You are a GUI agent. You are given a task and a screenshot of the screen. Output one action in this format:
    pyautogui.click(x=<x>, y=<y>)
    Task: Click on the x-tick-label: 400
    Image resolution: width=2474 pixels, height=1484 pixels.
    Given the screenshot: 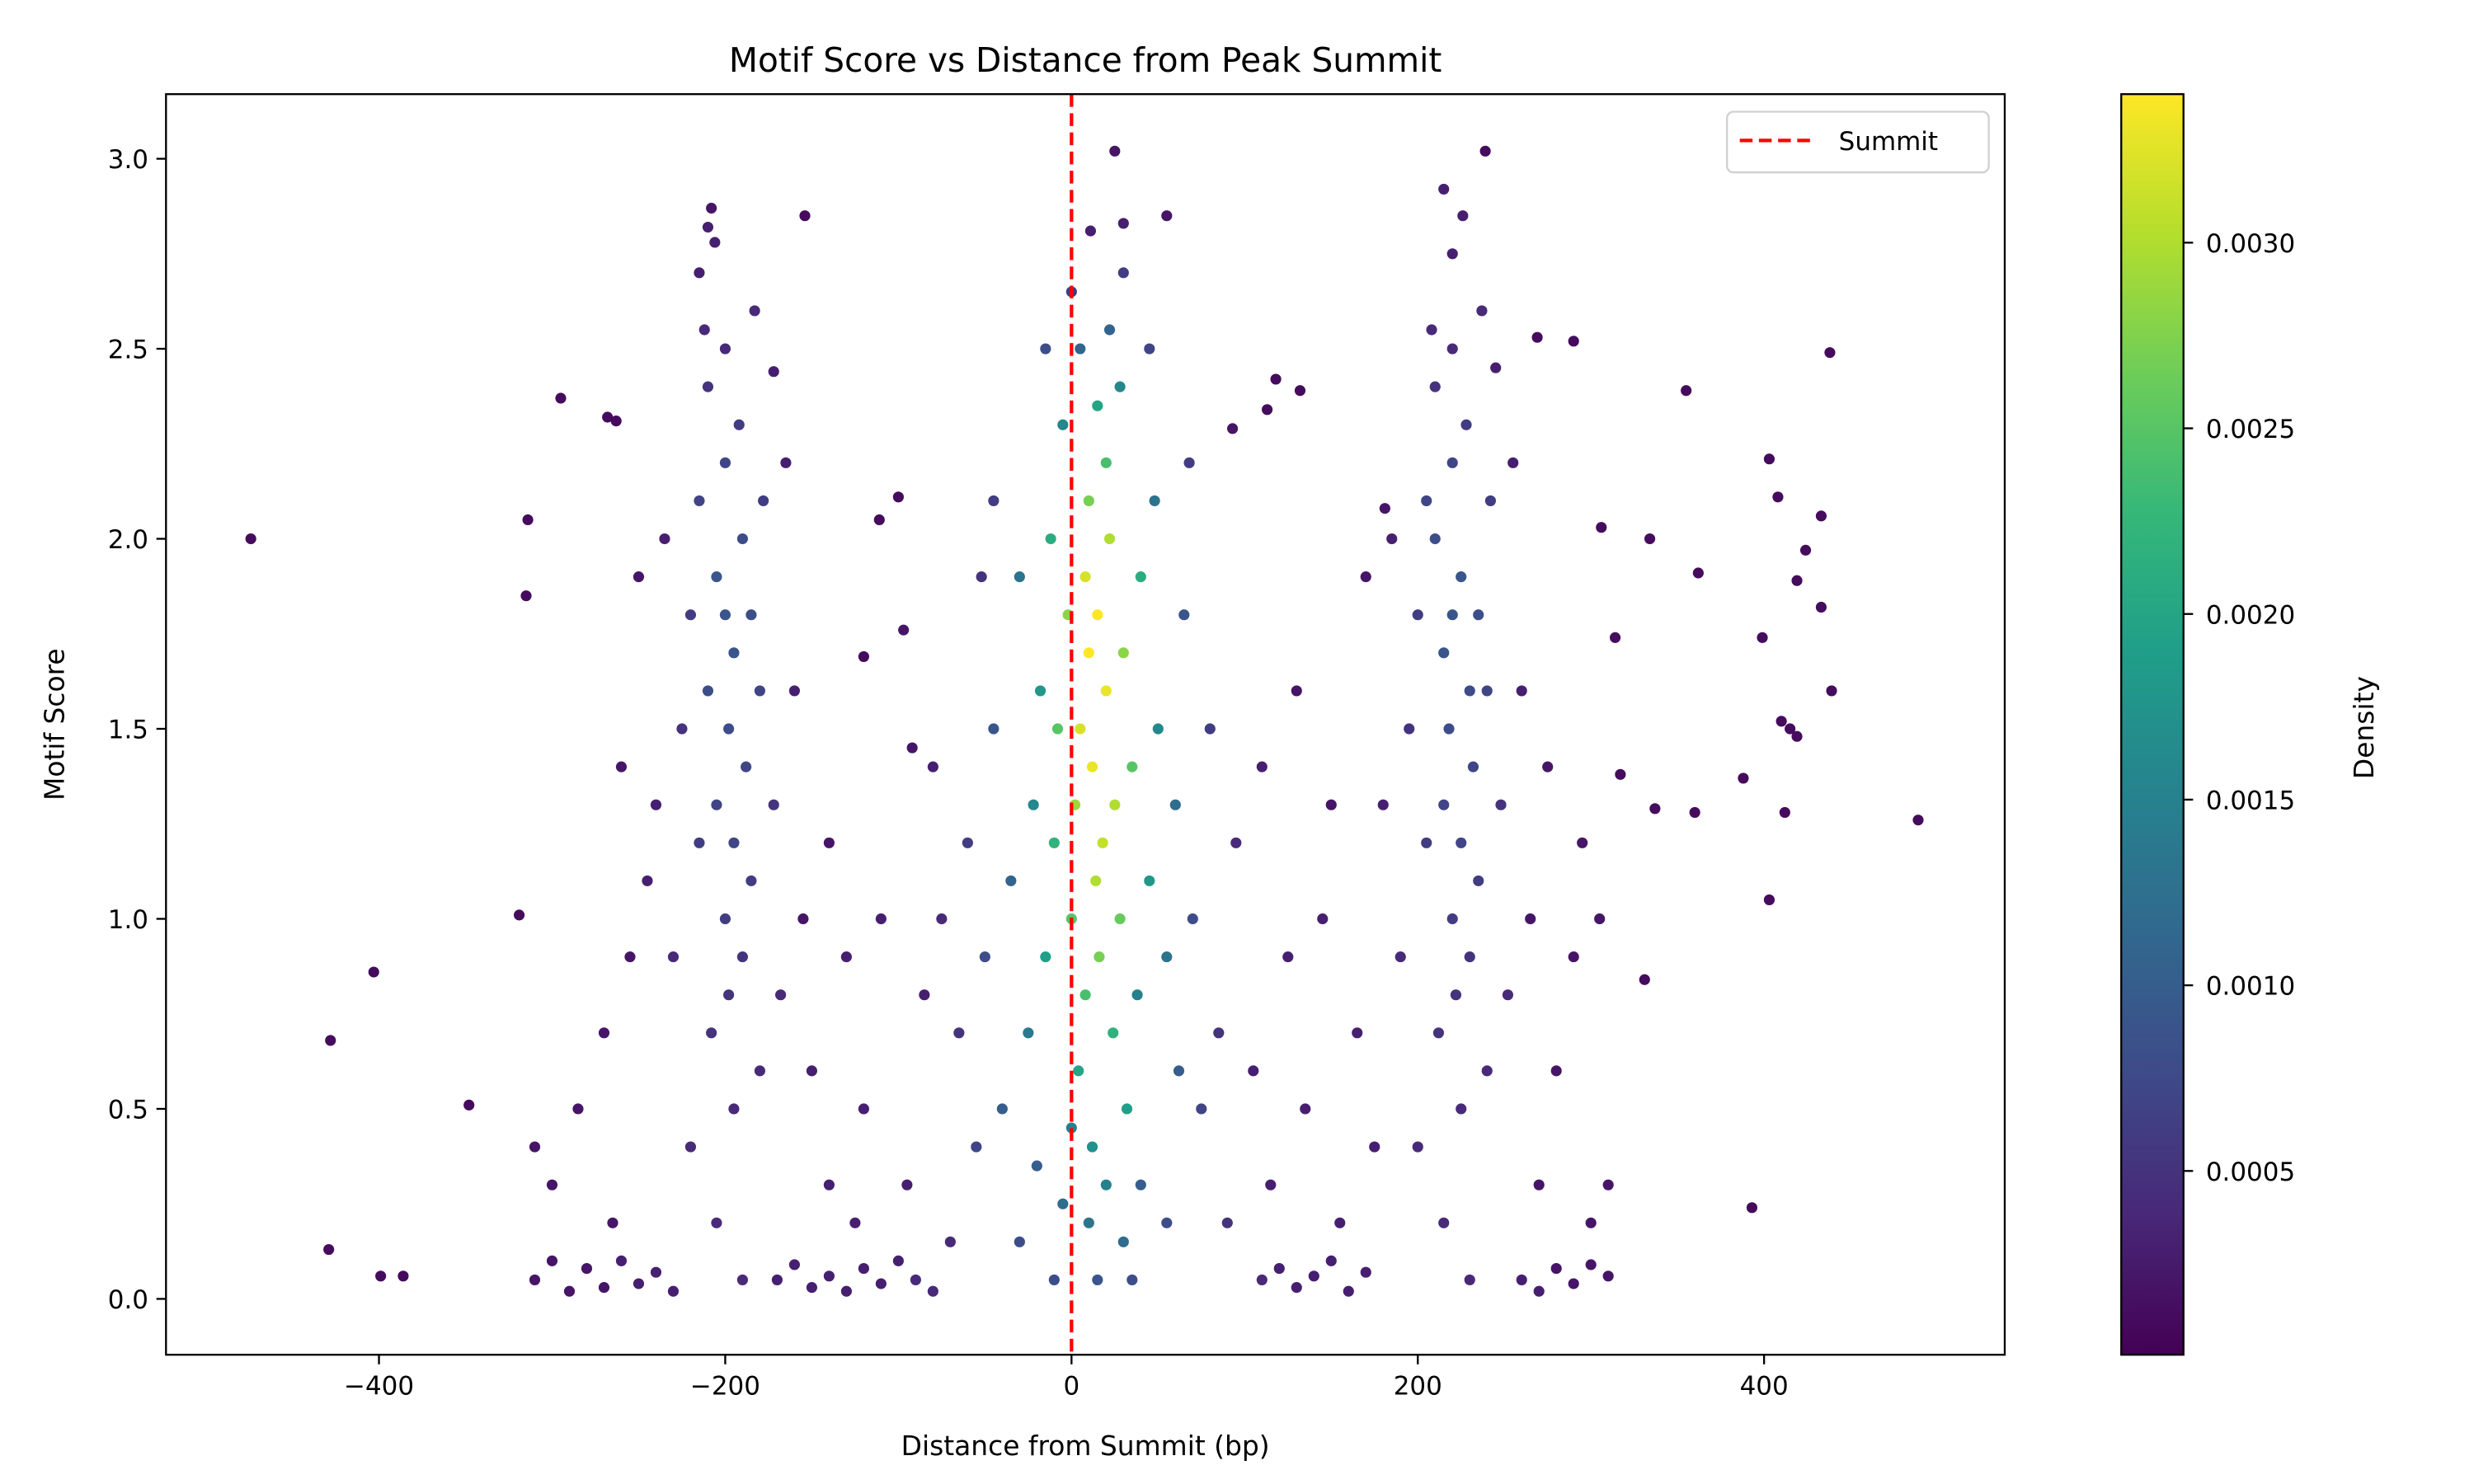 What is the action you would take?
    pyautogui.click(x=1764, y=1387)
    